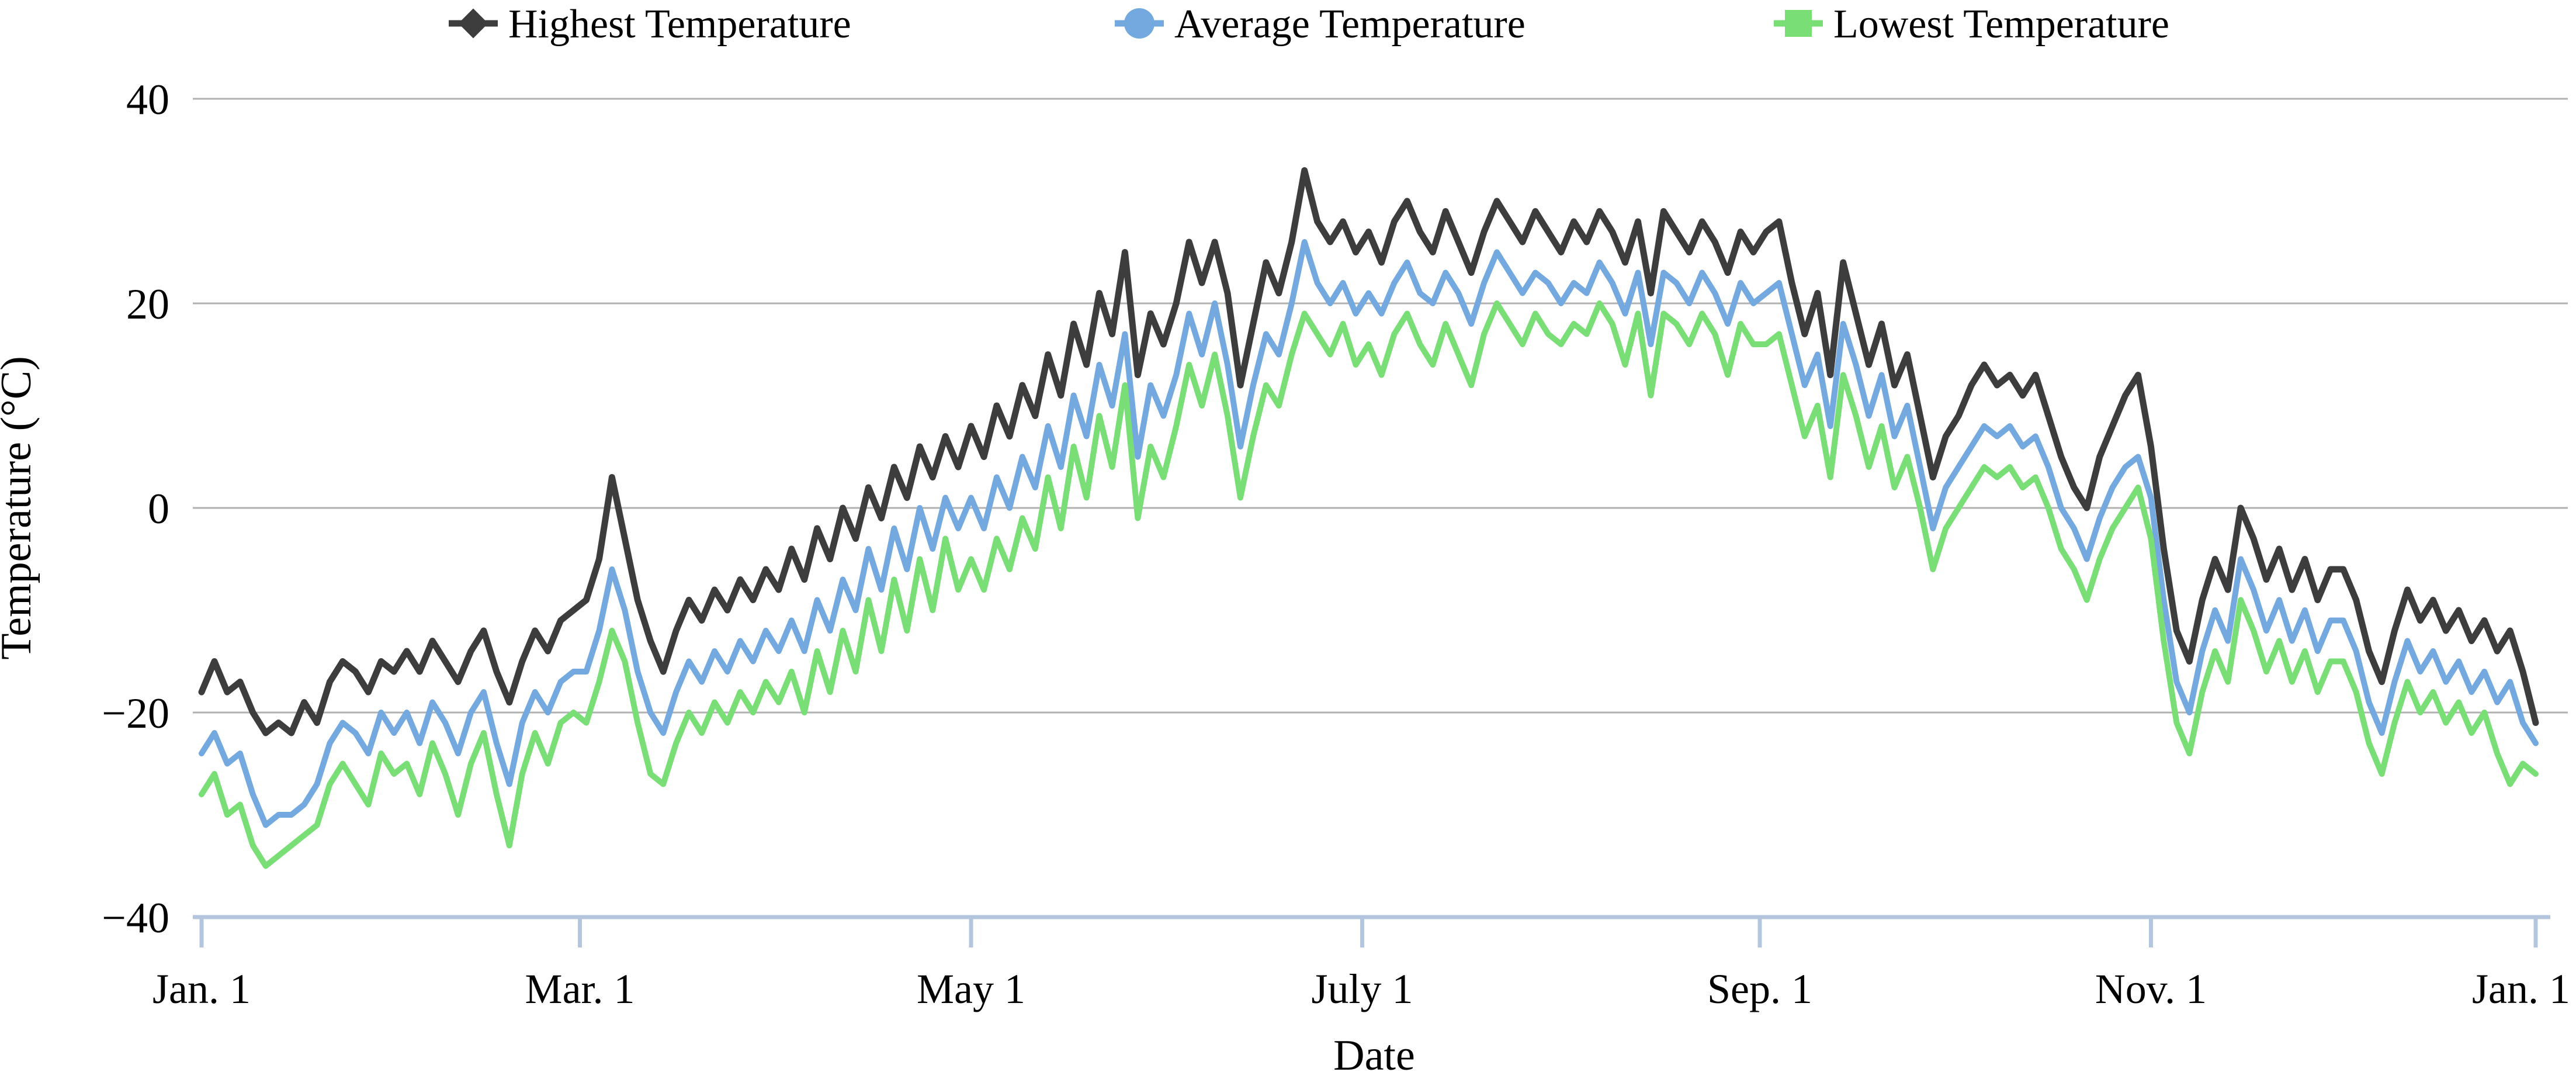  Describe the element at coordinates (158, 509) in the screenshot. I see `y-tick-label-0: 0` at that location.